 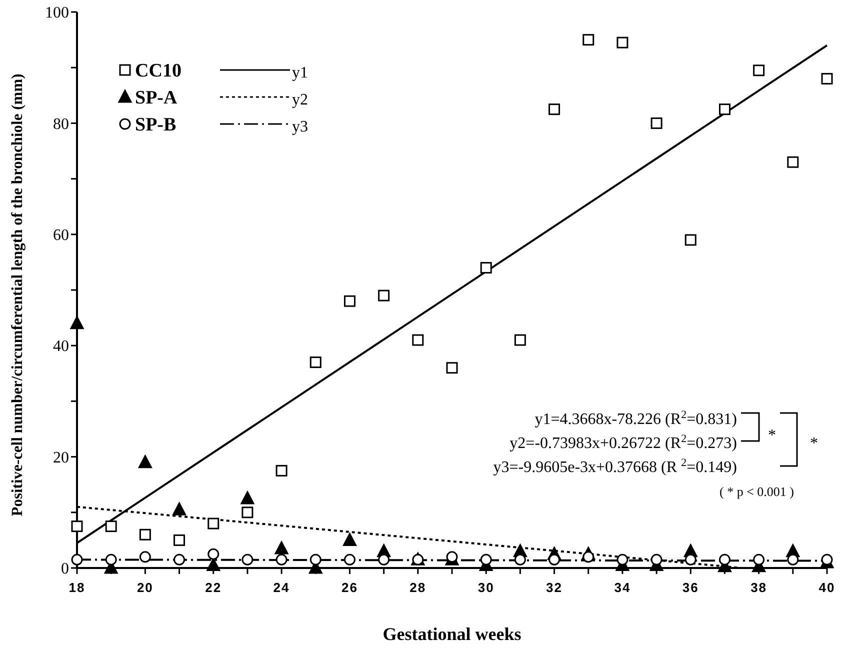 I want to click on x-tick-label: 24, so click(x=281, y=587).